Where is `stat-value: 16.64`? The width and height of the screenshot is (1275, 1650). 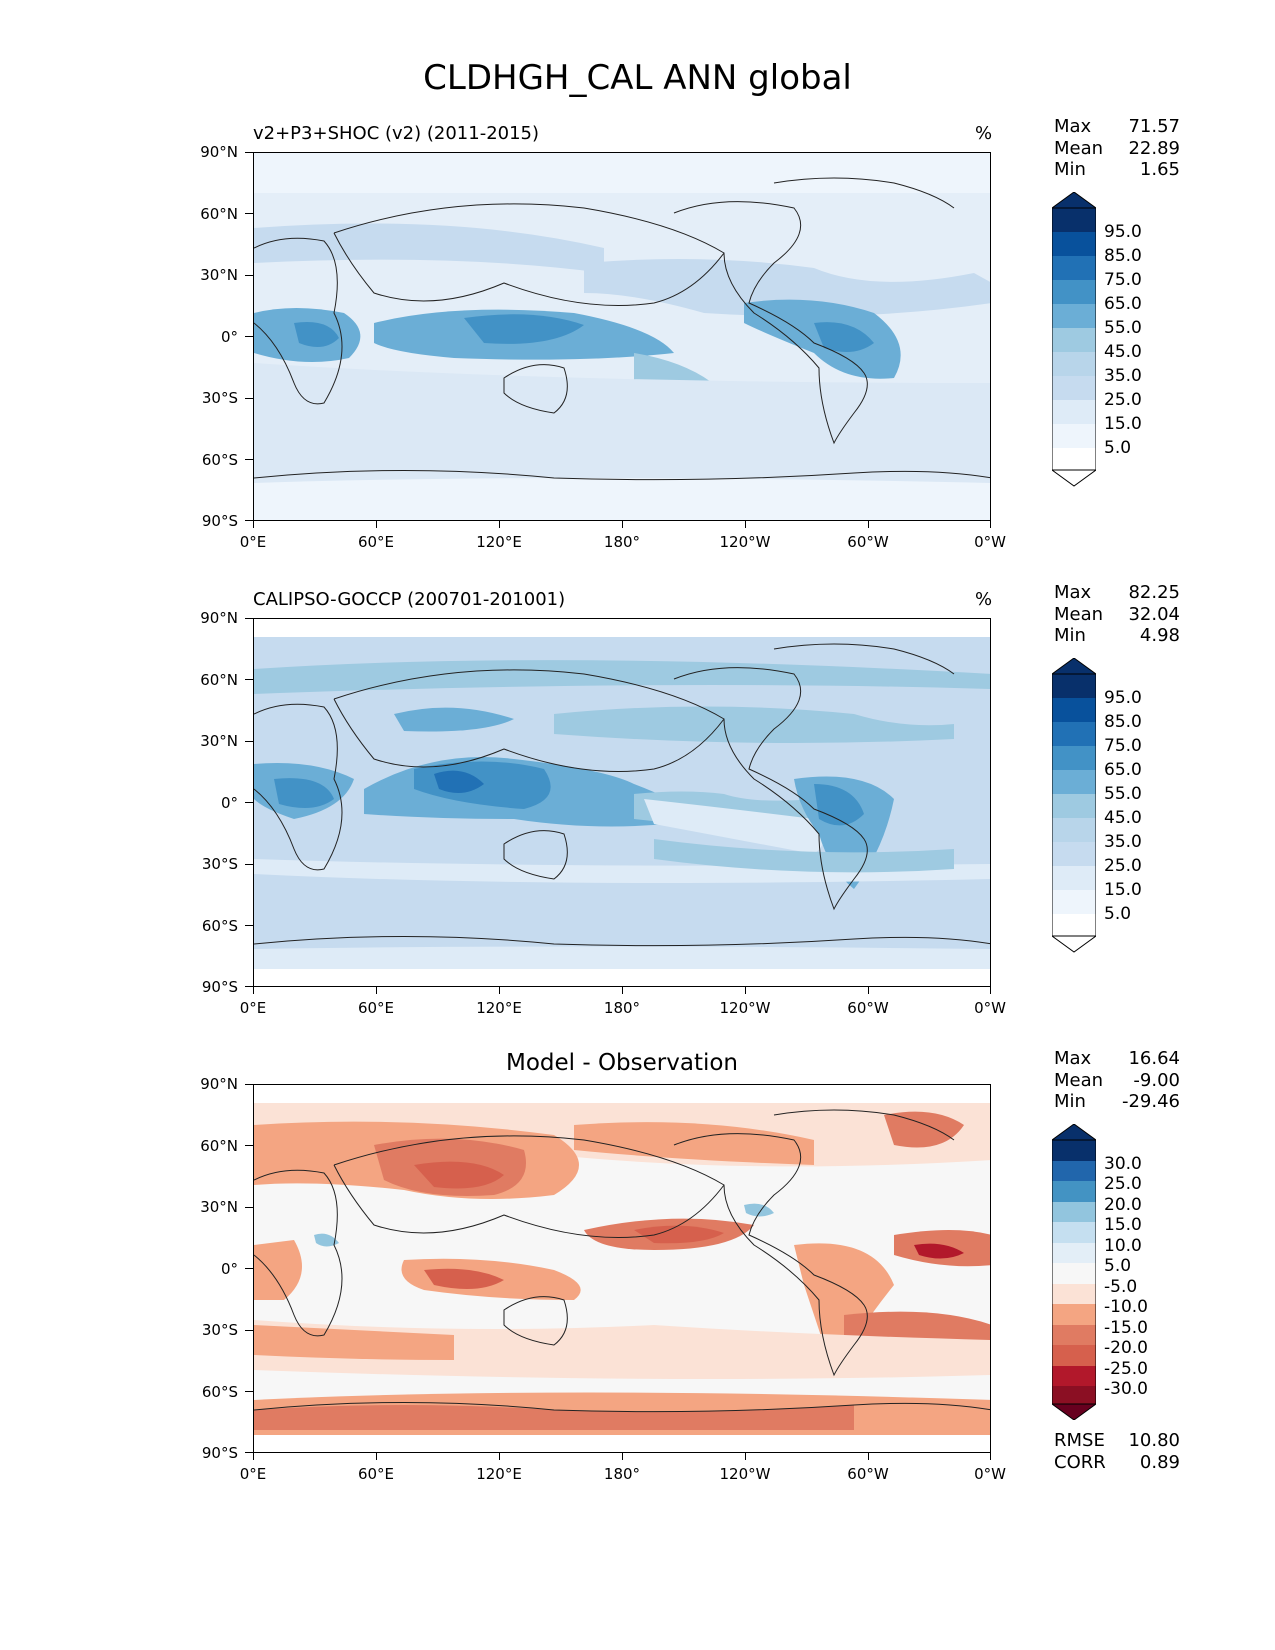
stat-value: 16.64 is located at coordinates (1154, 1058).